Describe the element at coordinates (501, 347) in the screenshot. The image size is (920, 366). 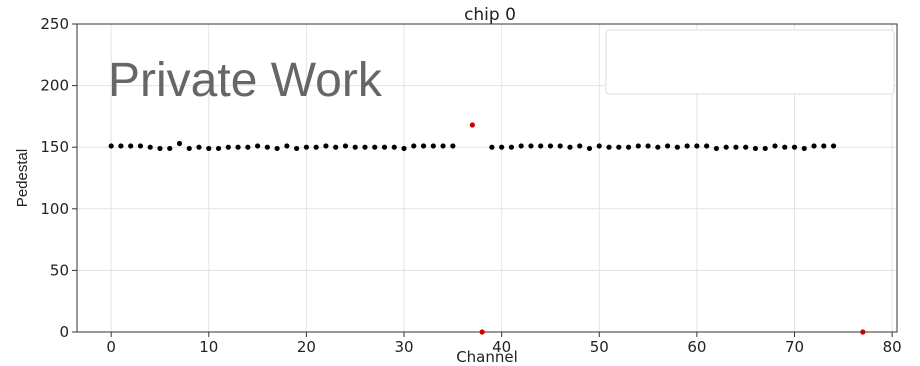
I see `x-tick-label: 40` at that location.